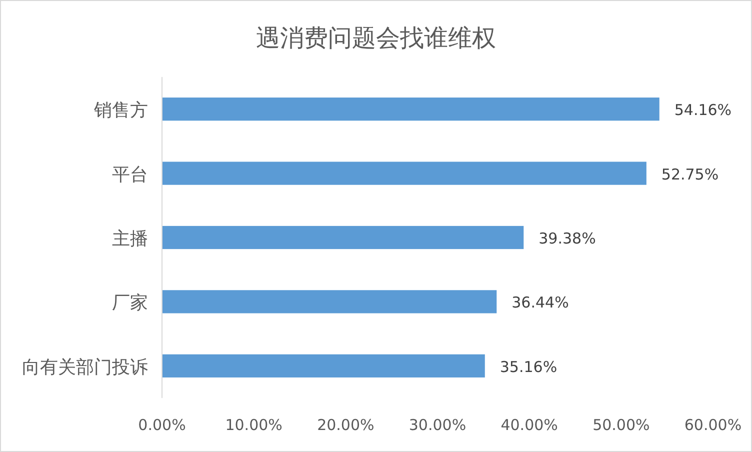 This screenshot has height=452, width=752. What do you see at coordinates (120, 111) in the screenshot?
I see `y-tick-label: 销售方` at bounding box center [120, 111].